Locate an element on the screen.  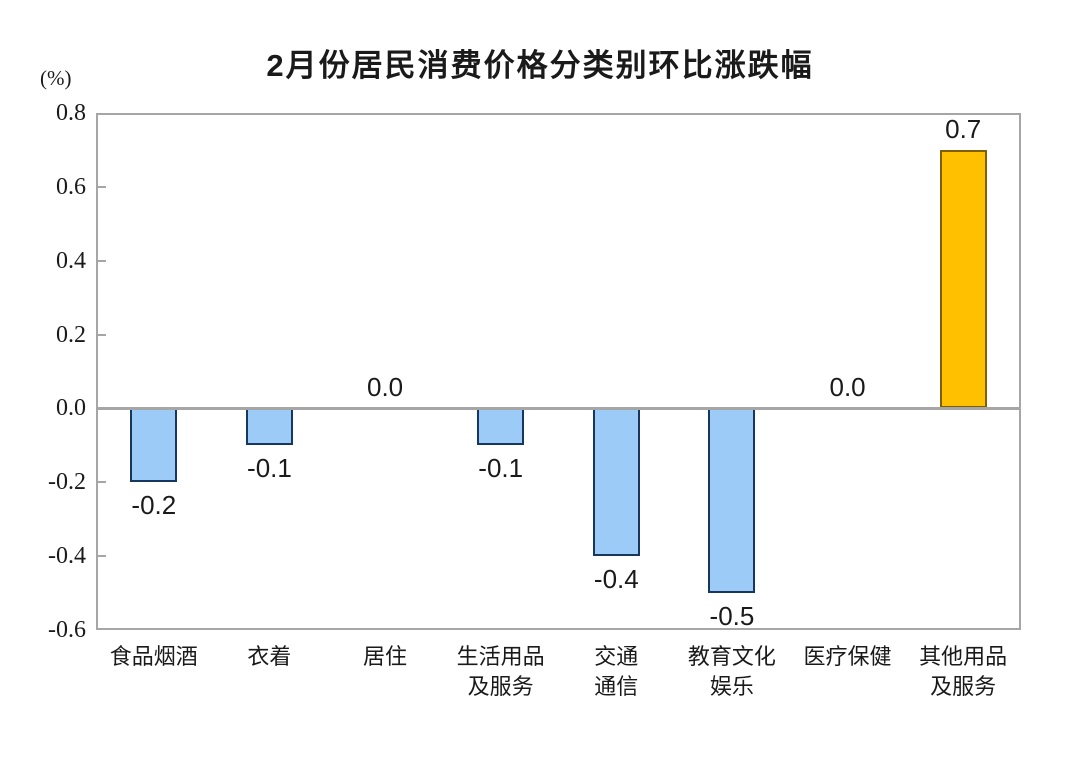
category-label-line: 其他用品 is located at coordinates (963, 656).